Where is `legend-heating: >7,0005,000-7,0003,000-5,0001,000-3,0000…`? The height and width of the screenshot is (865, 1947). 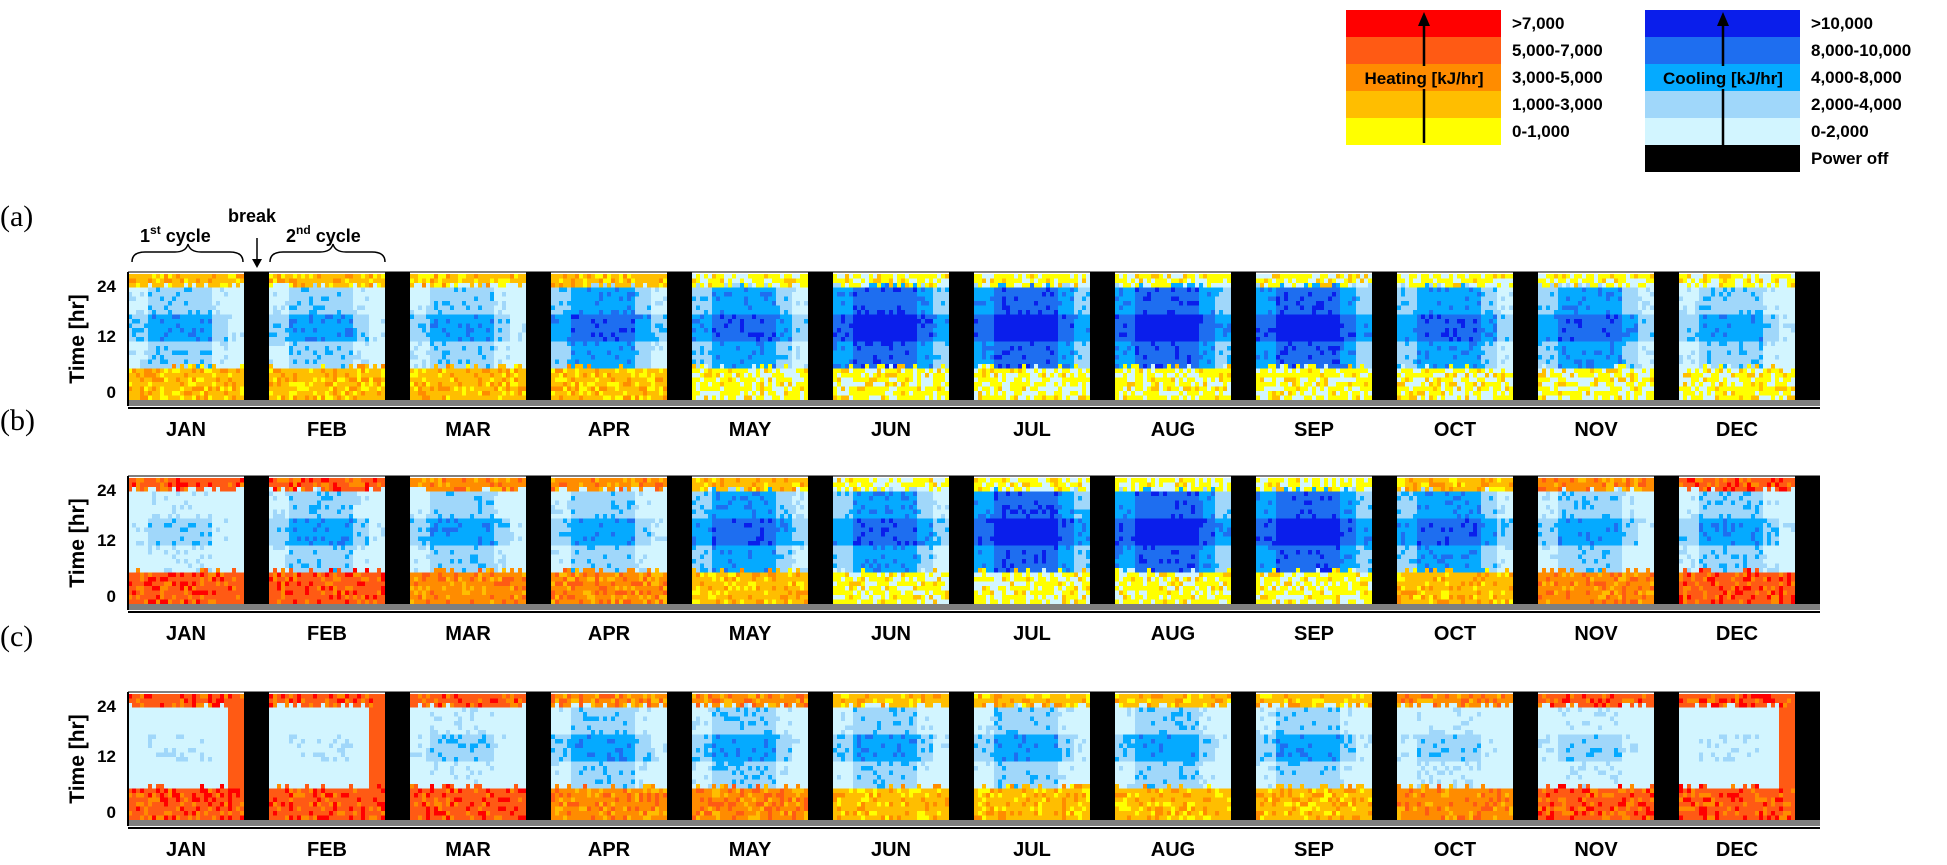 legend-heating: >7,0005,000-7,0003,000-5,0001,000-3,0000… is located at coordinates (1474, 77).